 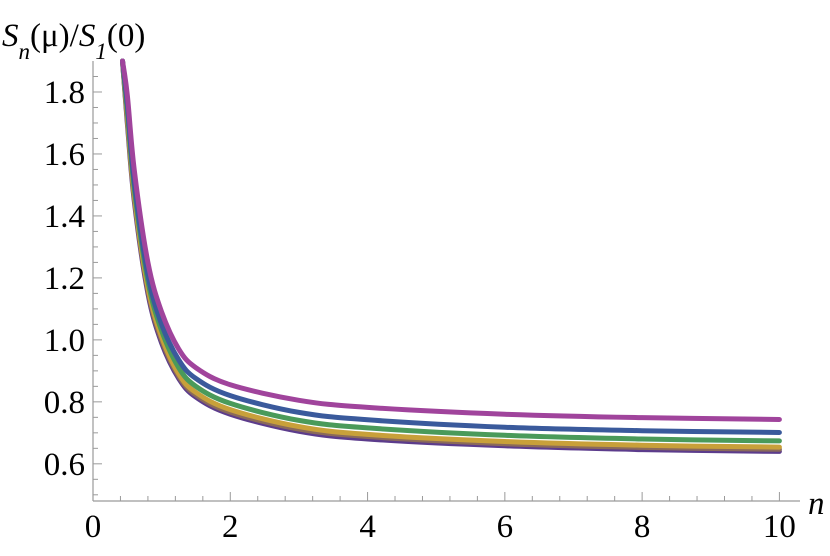 I want to click on y-tick-label: 1.4, so click(x=64, y=217).